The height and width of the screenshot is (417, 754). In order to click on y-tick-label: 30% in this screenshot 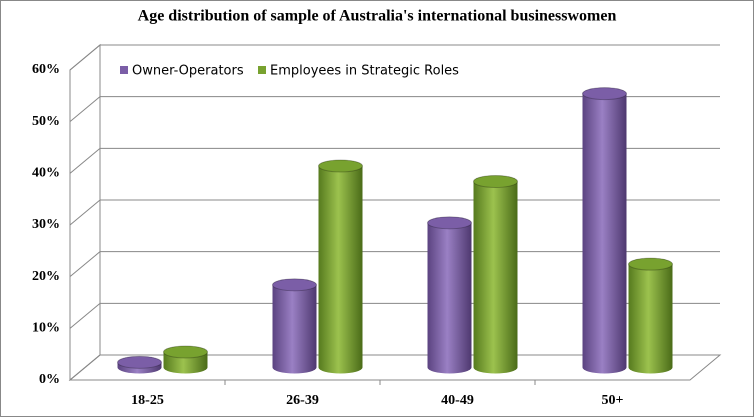, I will do `click(46, 224)`.